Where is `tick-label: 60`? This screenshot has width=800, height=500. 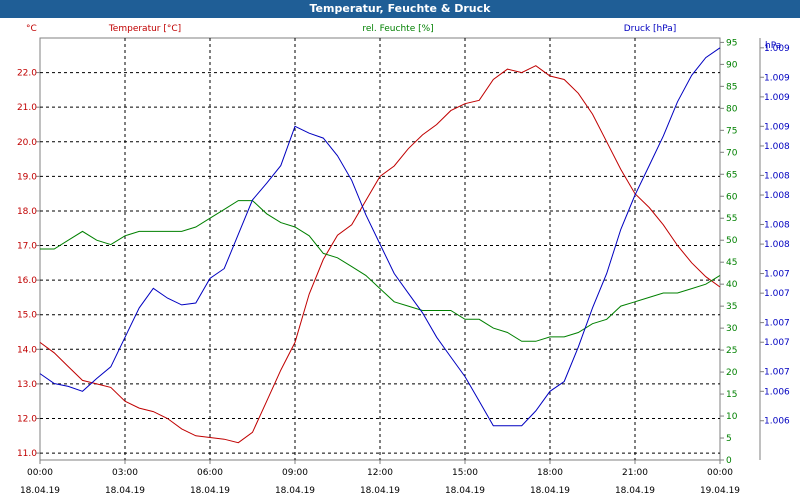 tick-label: 60 is located at coordinates (732, 197).